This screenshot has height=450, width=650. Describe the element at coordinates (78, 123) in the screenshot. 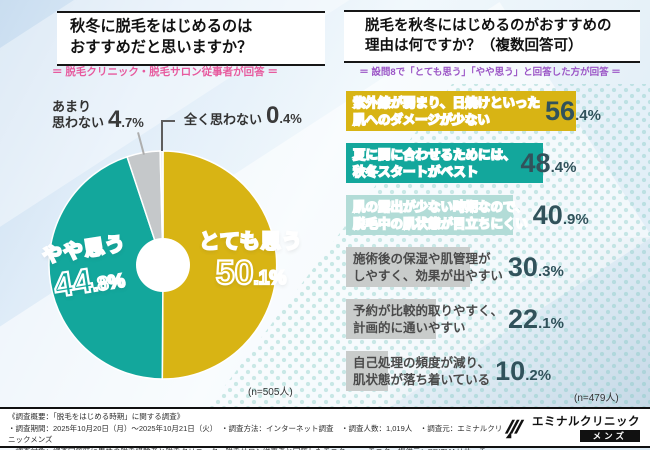

I see `callout-amari-line-2: 思わない` at that location.